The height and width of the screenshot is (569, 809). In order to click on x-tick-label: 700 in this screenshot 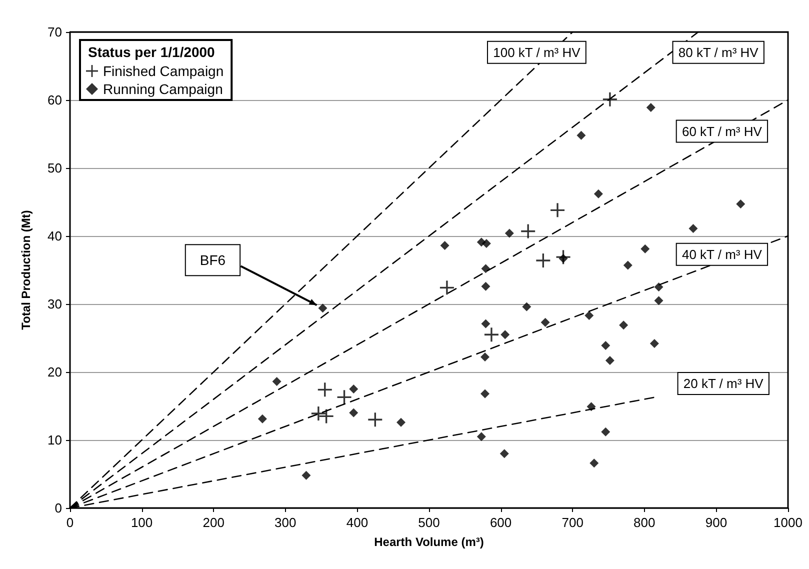, I will do `click(573, 522)`.